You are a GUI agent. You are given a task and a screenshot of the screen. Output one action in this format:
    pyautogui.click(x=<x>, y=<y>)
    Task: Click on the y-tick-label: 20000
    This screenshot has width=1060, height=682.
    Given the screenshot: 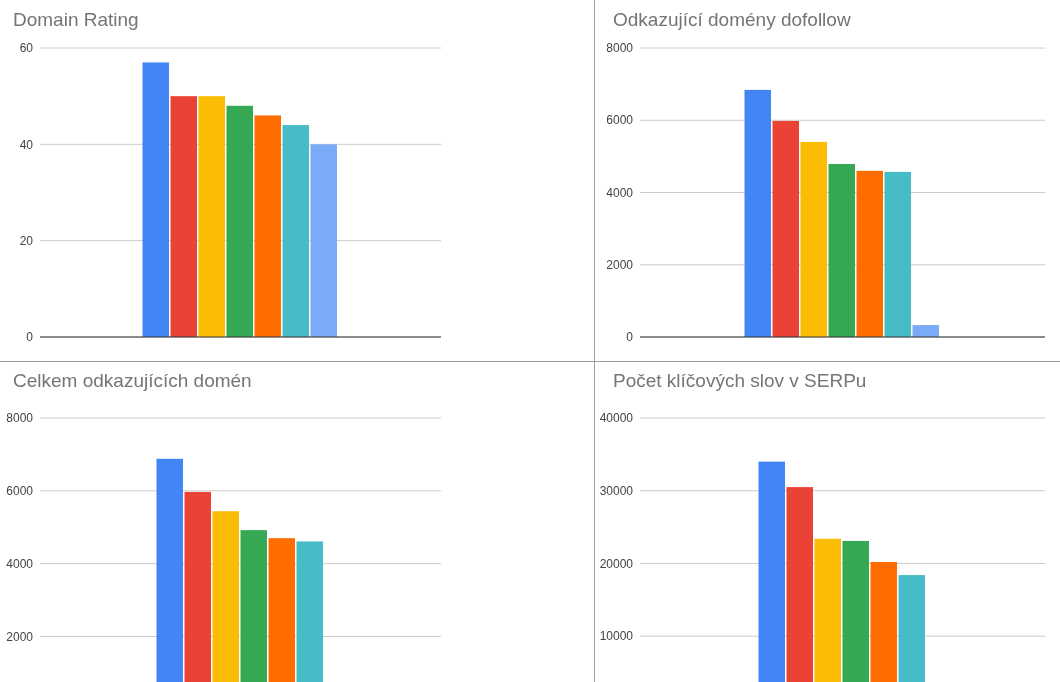 What is the action you would take?
    pyautogui.click(x=616, y=563)
    